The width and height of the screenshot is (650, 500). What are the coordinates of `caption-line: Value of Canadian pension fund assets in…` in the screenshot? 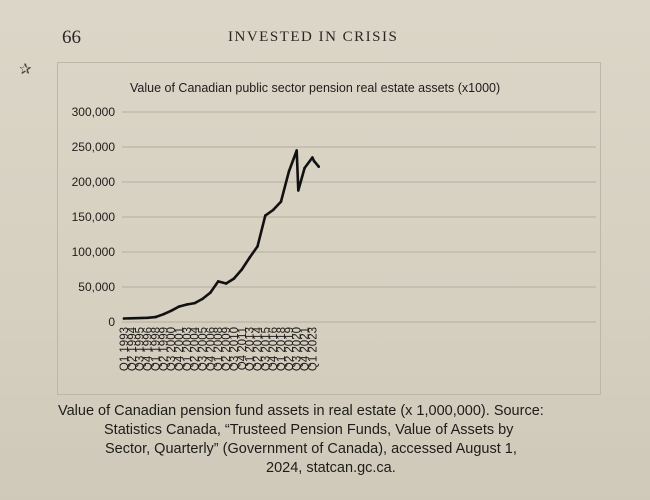 It's located at (301, 411).